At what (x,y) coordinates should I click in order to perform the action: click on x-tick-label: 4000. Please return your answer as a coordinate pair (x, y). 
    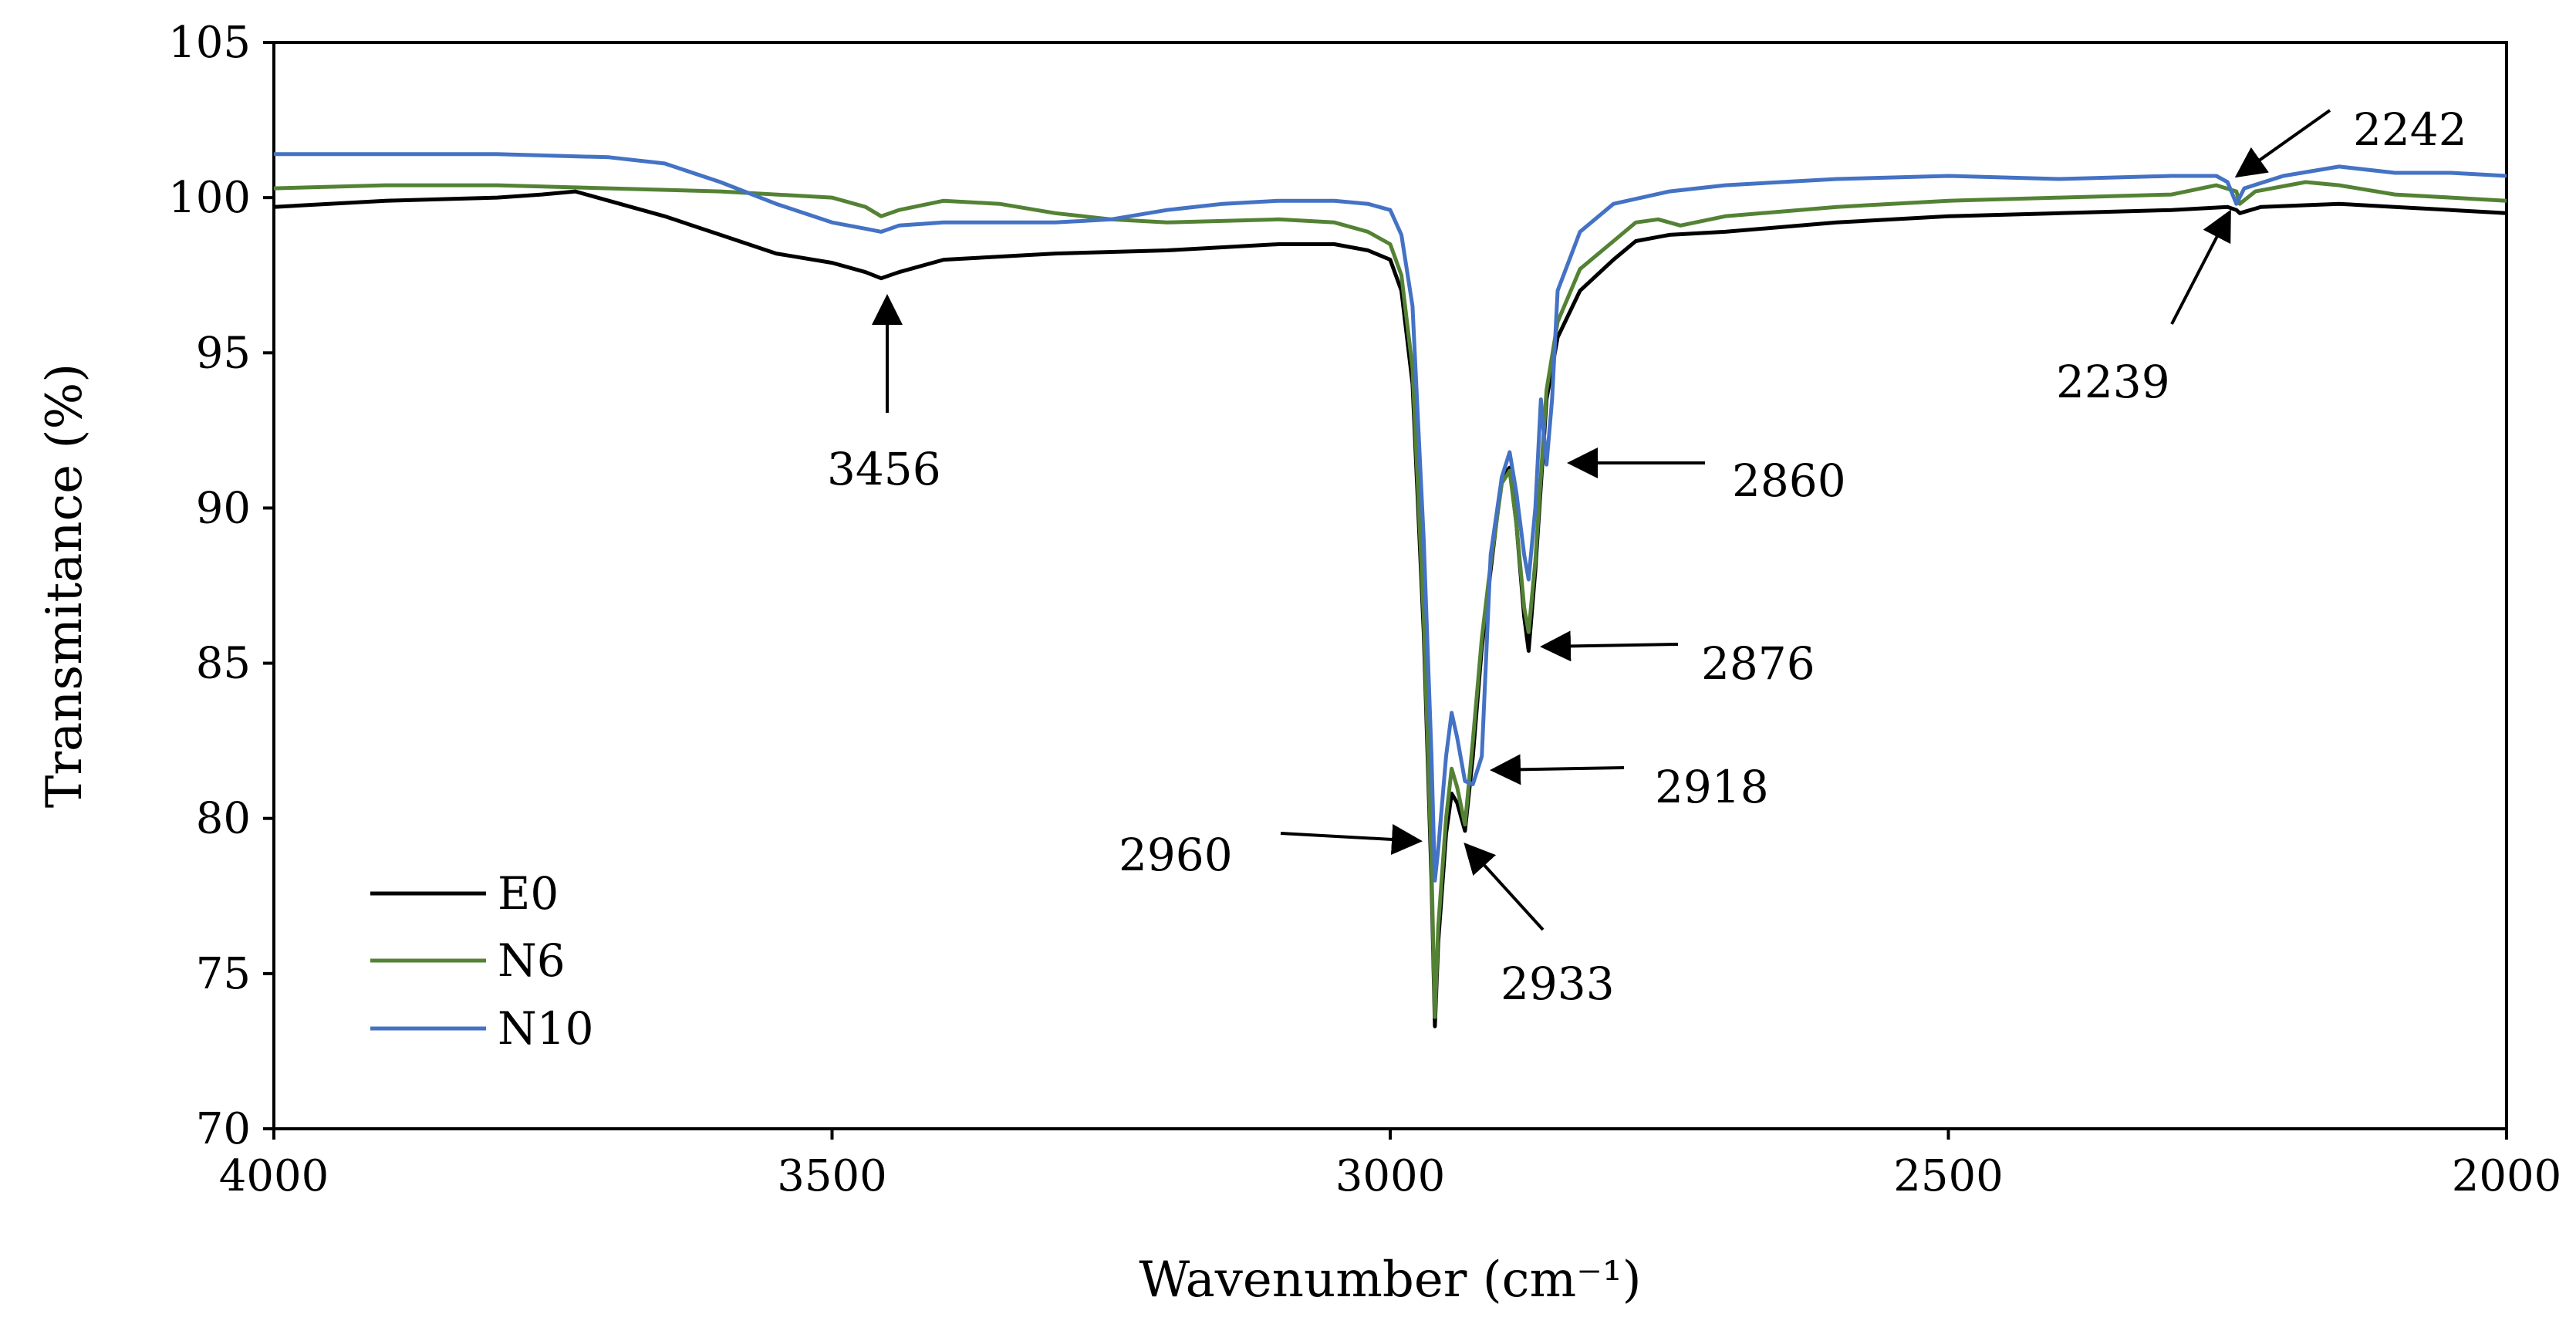
    Looking at the image, I should click on (274, 1176).